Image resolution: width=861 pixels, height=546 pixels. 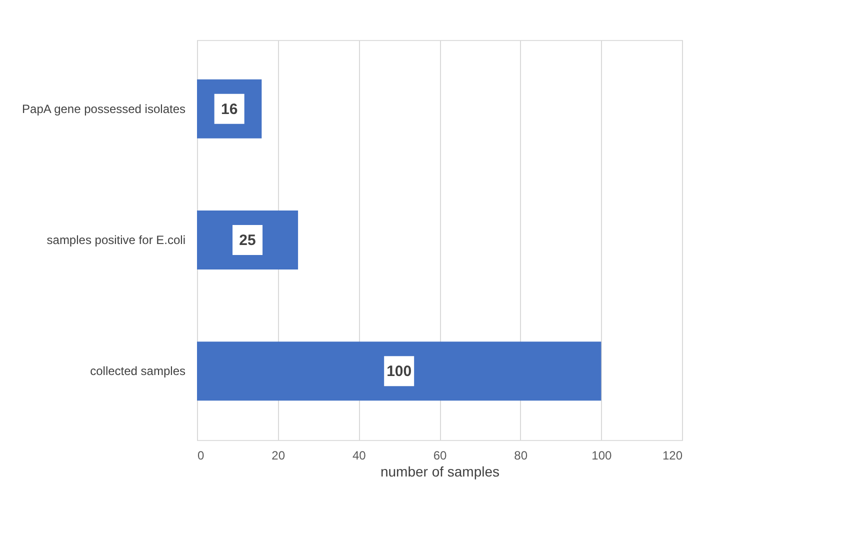 I want to click on y-tick-label: collected samples, so click(x=138, y=371).